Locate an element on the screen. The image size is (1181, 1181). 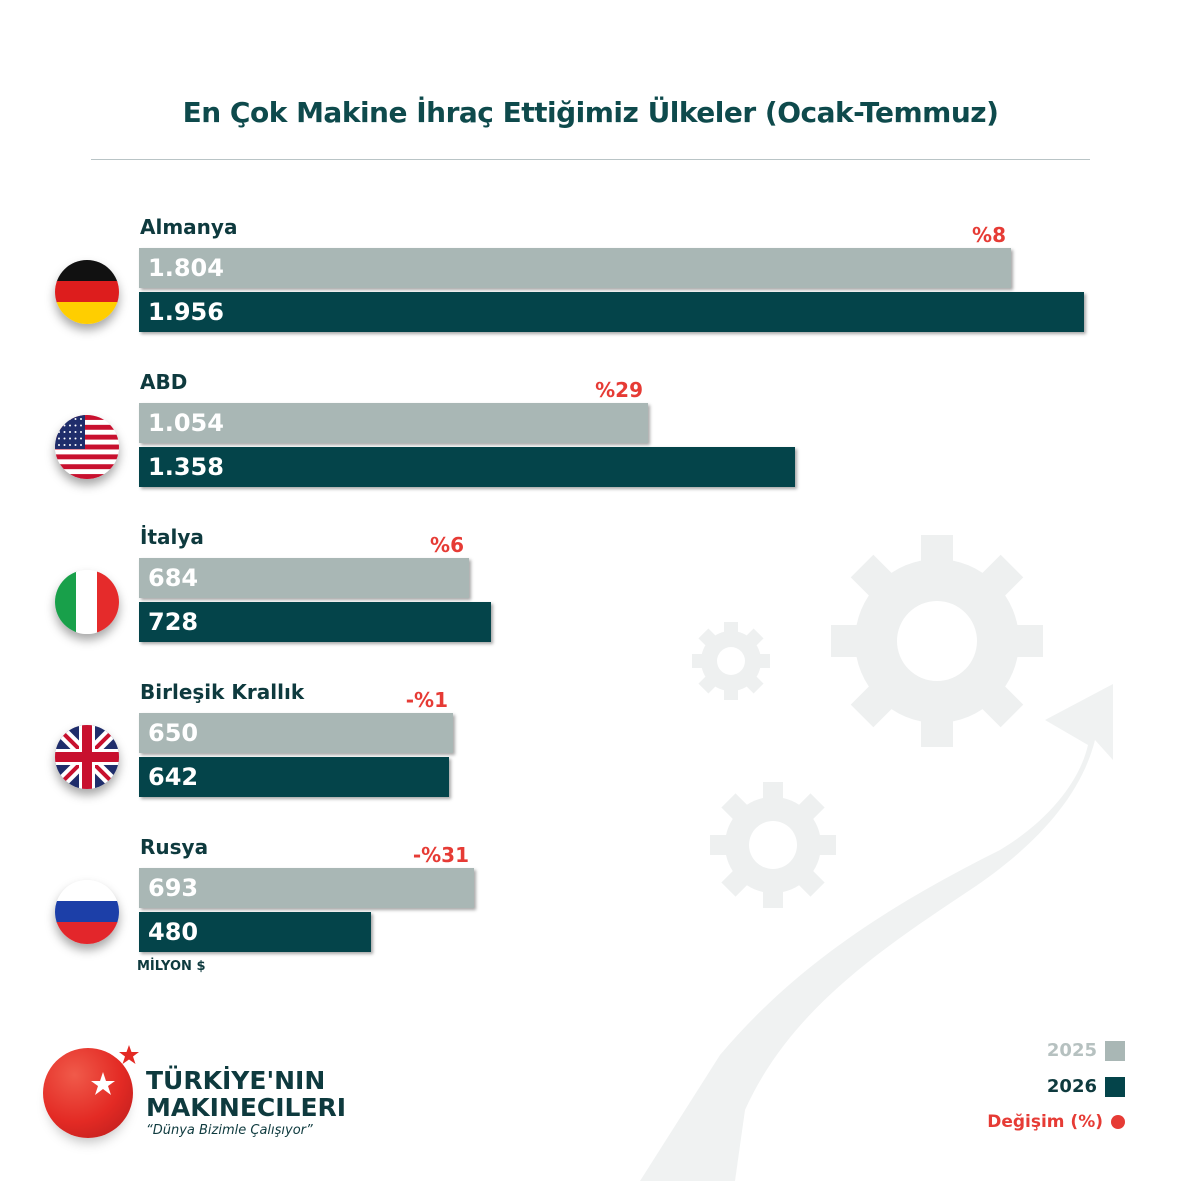
bar-2026-birle-ik-krall-k: 642 is located at coordinates (294, 777).